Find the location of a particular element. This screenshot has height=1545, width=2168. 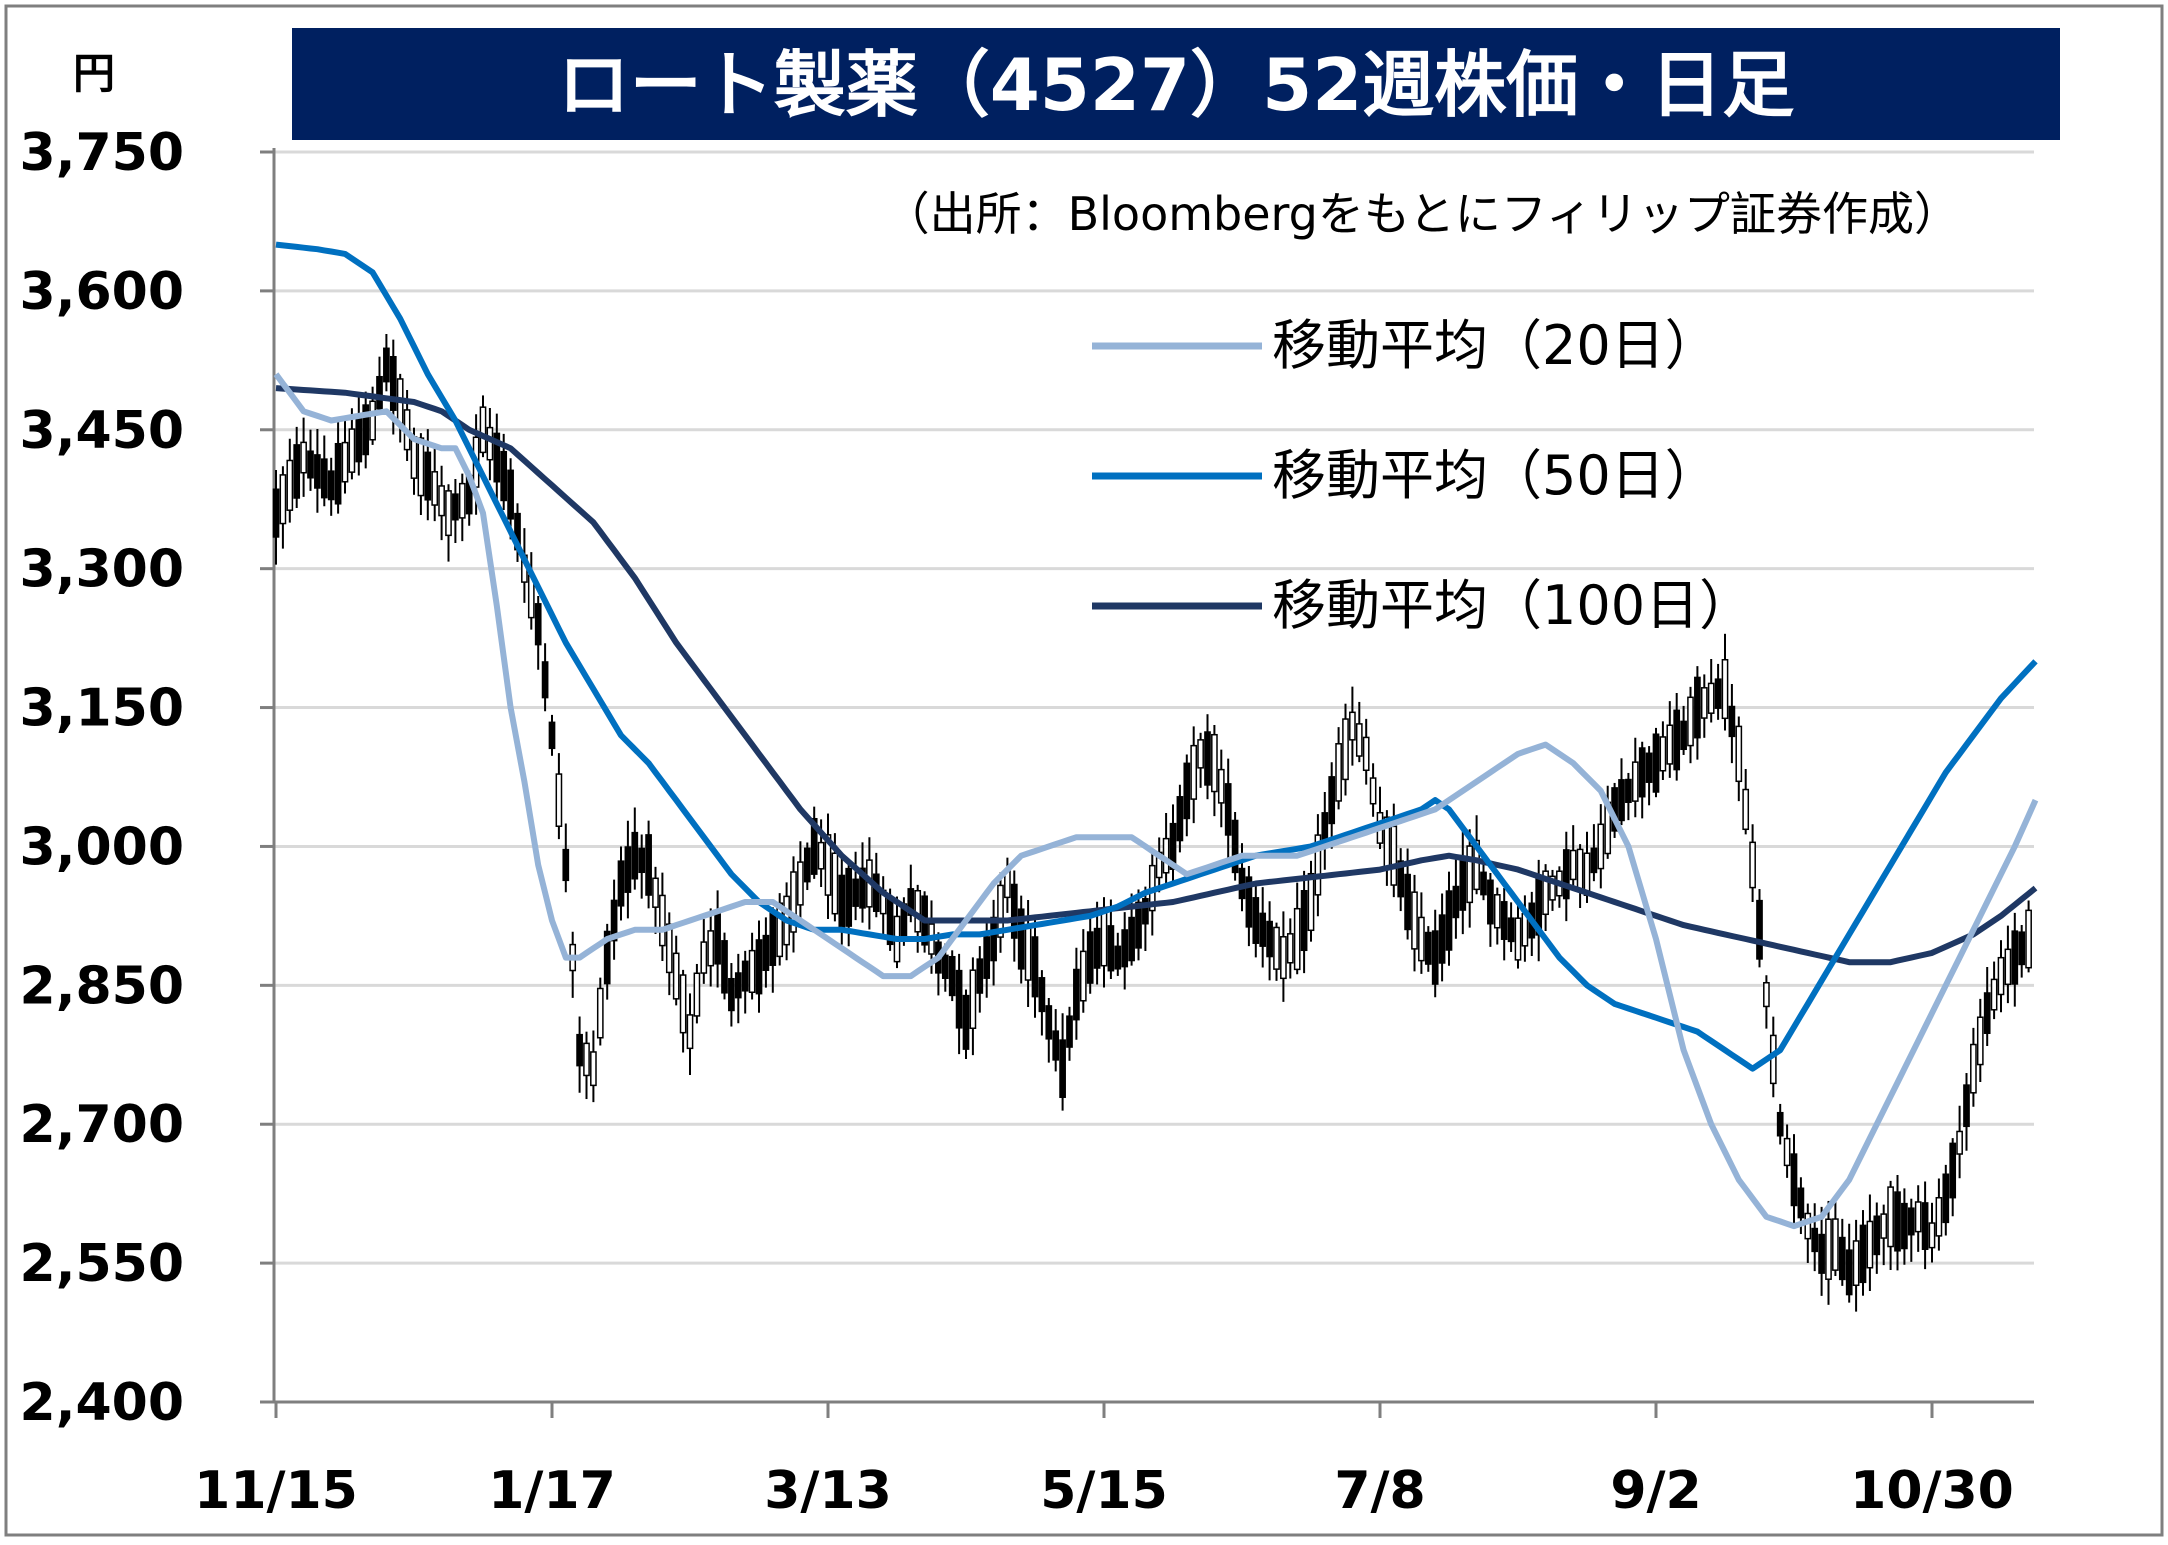

legend-label-ma50: 移動平均（50日） is located at coordinates (1495, 475).